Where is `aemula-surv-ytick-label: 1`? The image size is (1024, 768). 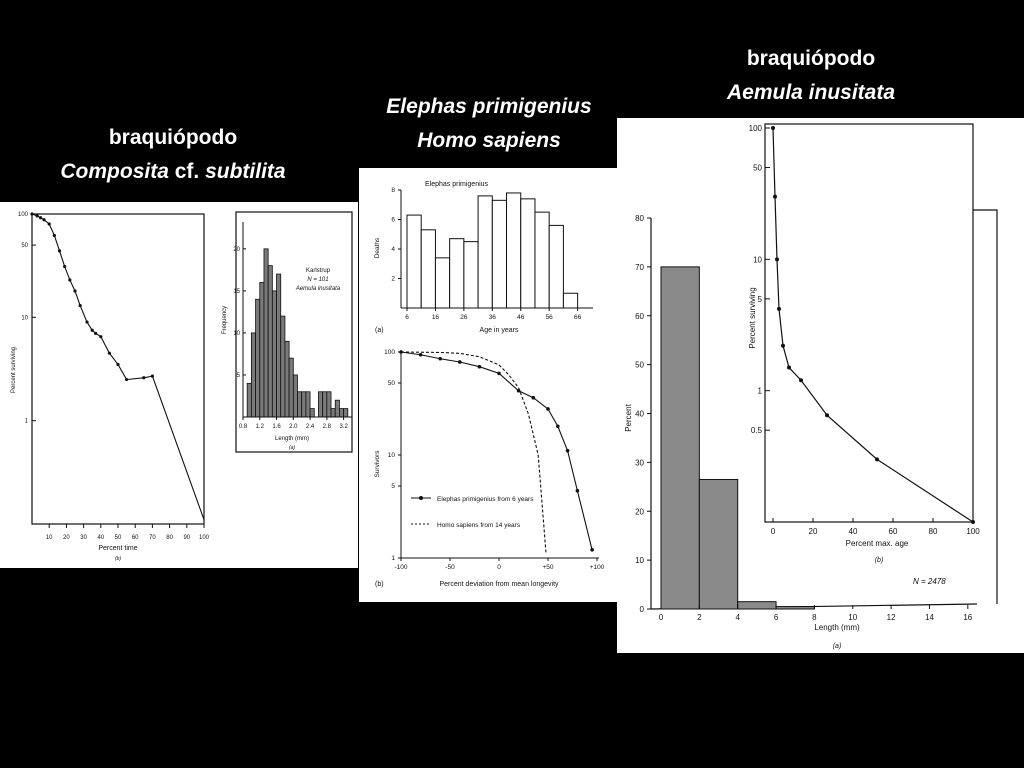
aemula-surv-ytick-label: 1 is located at coordinates (760, 391).